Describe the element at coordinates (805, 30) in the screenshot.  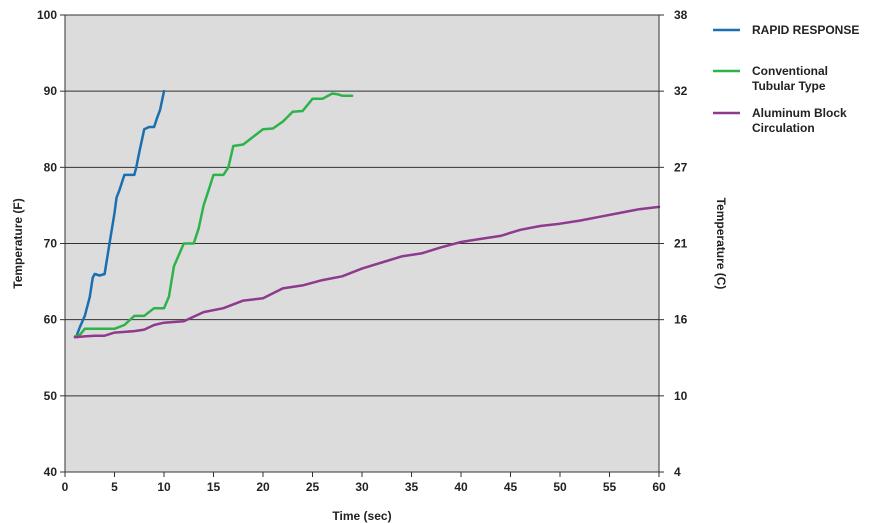
I see `legend-label-0: RAPID RESPONSE` at that location.